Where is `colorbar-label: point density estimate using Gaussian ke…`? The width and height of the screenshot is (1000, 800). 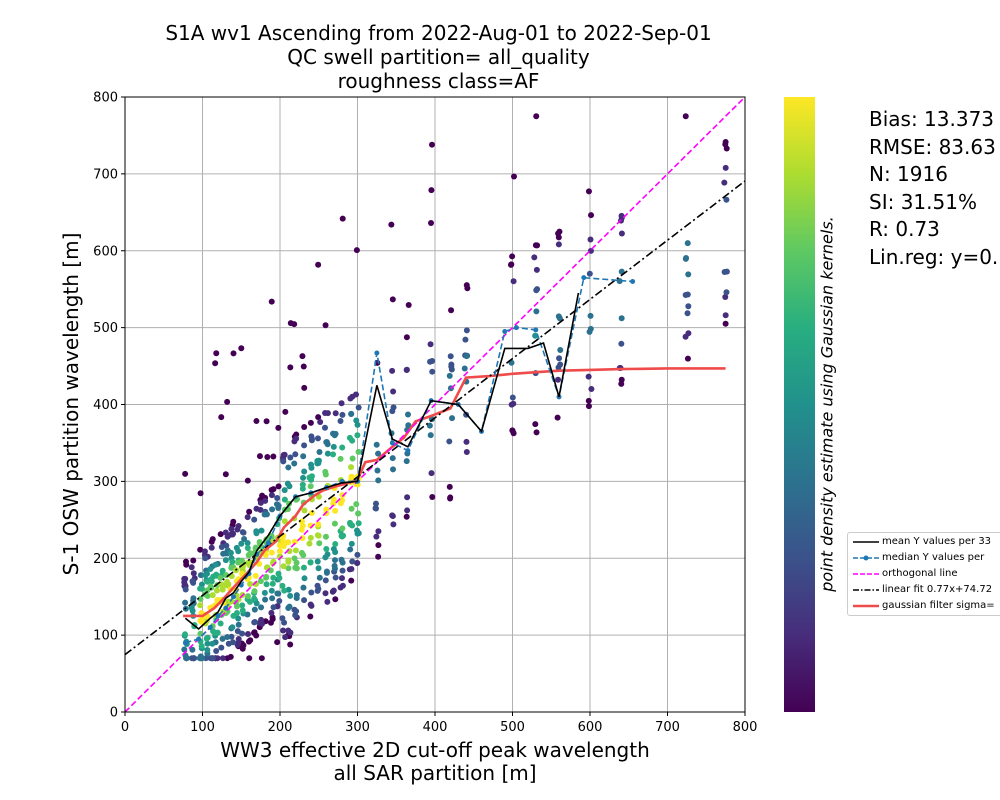
colorbar-label: point density estimate using Gaussian ke… is located at coordinates (827, 404).